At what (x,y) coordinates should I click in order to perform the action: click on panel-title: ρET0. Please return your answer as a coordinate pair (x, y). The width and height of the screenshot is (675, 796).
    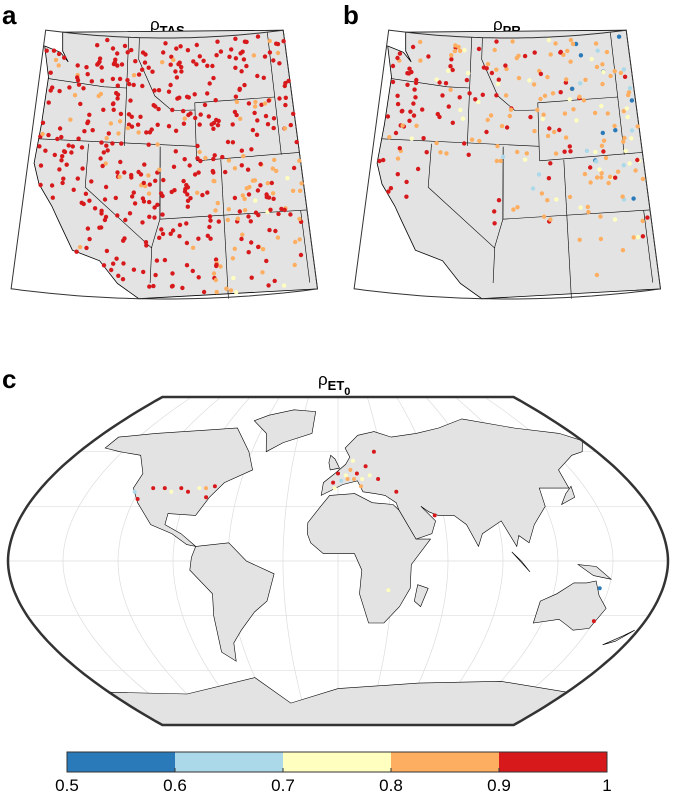
    Looking at the image, I should click on (334, 384).